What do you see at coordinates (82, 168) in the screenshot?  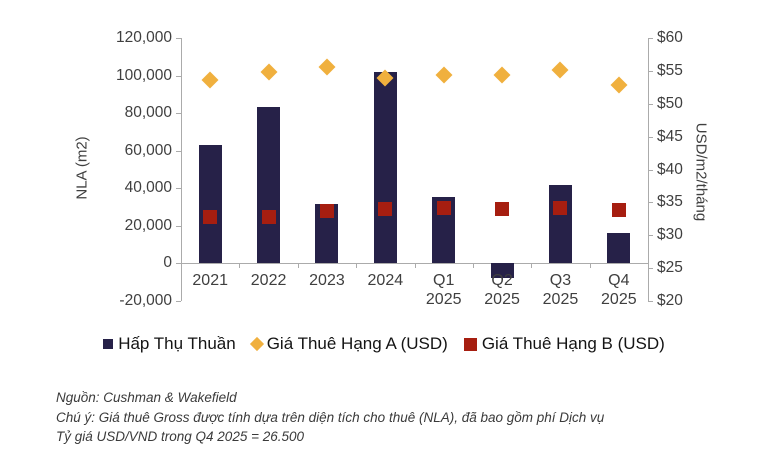 I see `left-axis-title: NLA (m2)` at bounding box center [82, 168].